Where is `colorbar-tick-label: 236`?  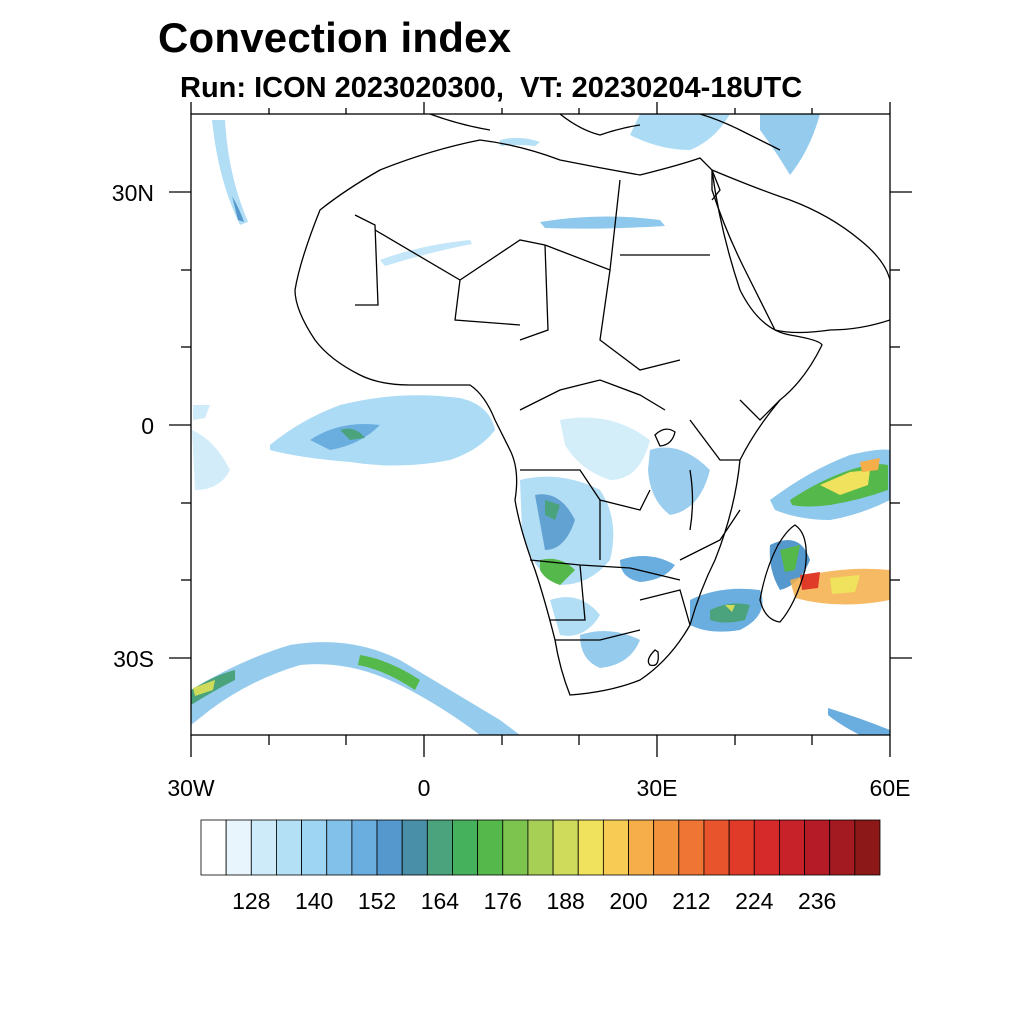
colorbar-tick-label: 236 is located at coordinates (817, 901).